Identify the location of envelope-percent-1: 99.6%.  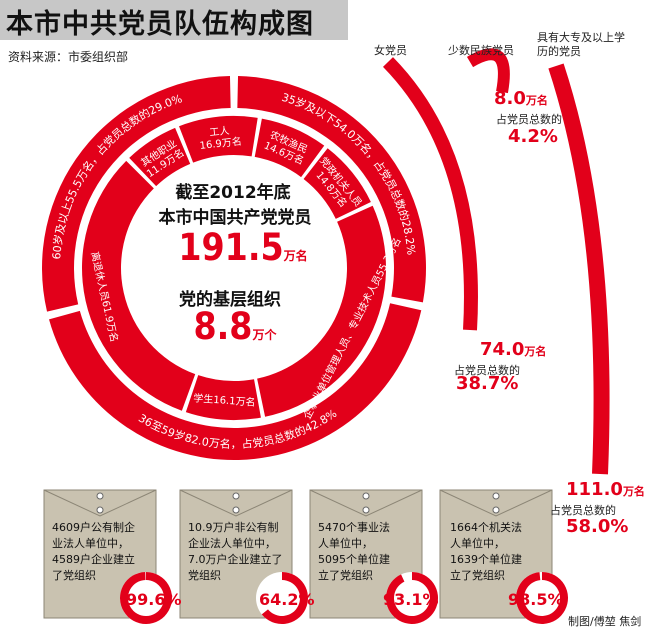
(154, 599).